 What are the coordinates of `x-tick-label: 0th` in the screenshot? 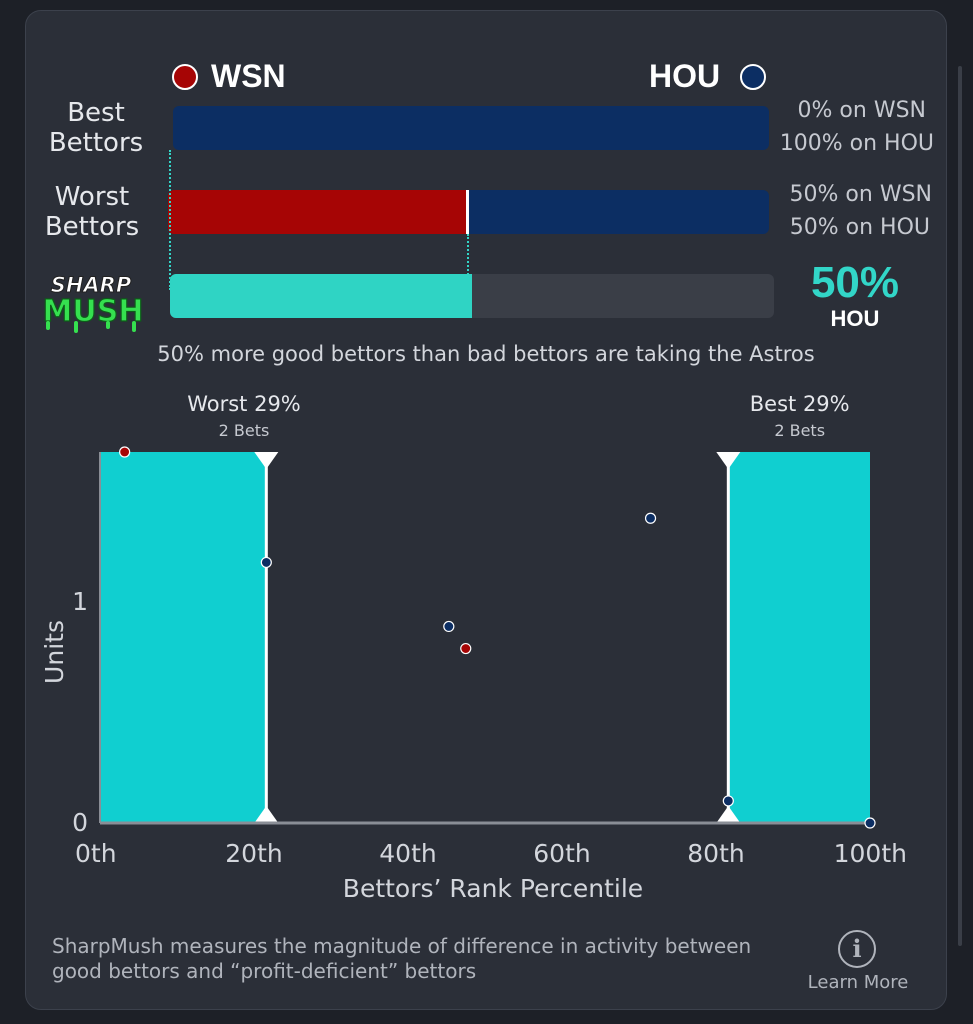 It's located at (96, 853).